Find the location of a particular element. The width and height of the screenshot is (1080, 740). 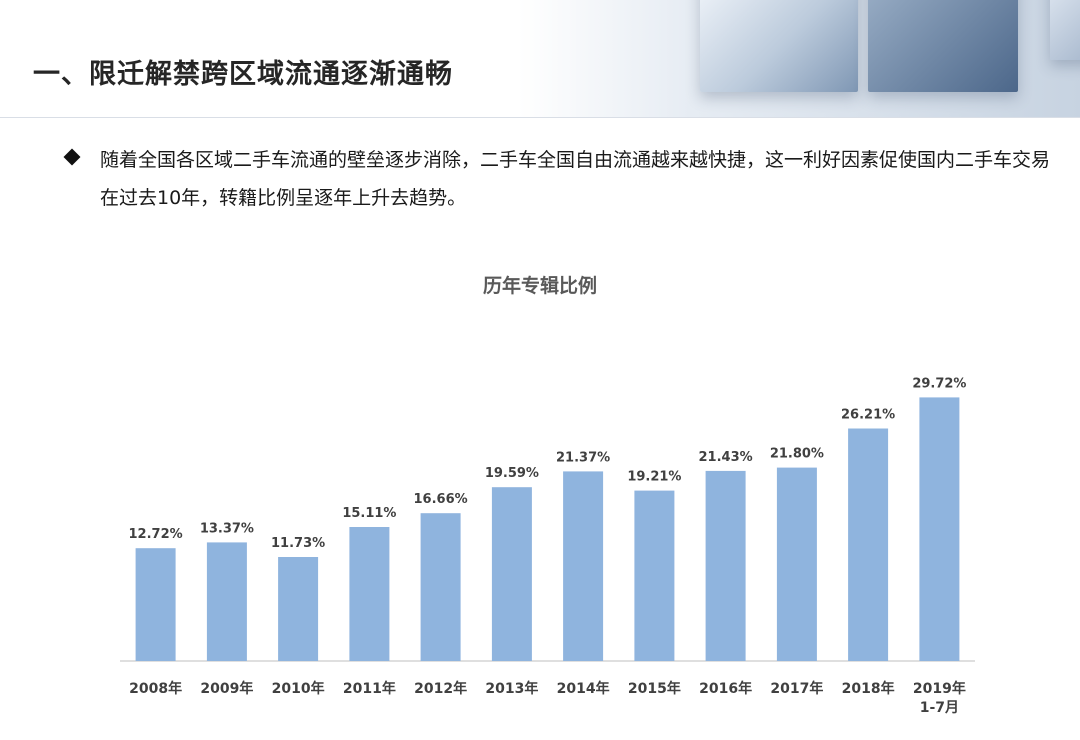

x-tick-label-4: 2012年 is located at coordinates (440, 688).